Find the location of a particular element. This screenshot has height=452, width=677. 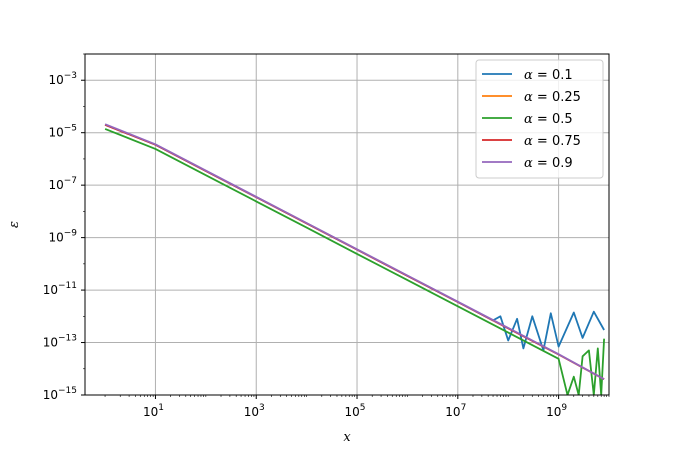

legend: α = 0.1 α = 0.25 α = 0.5 α = 0.75 α = 0.9 is located at coordinates (539, 119).